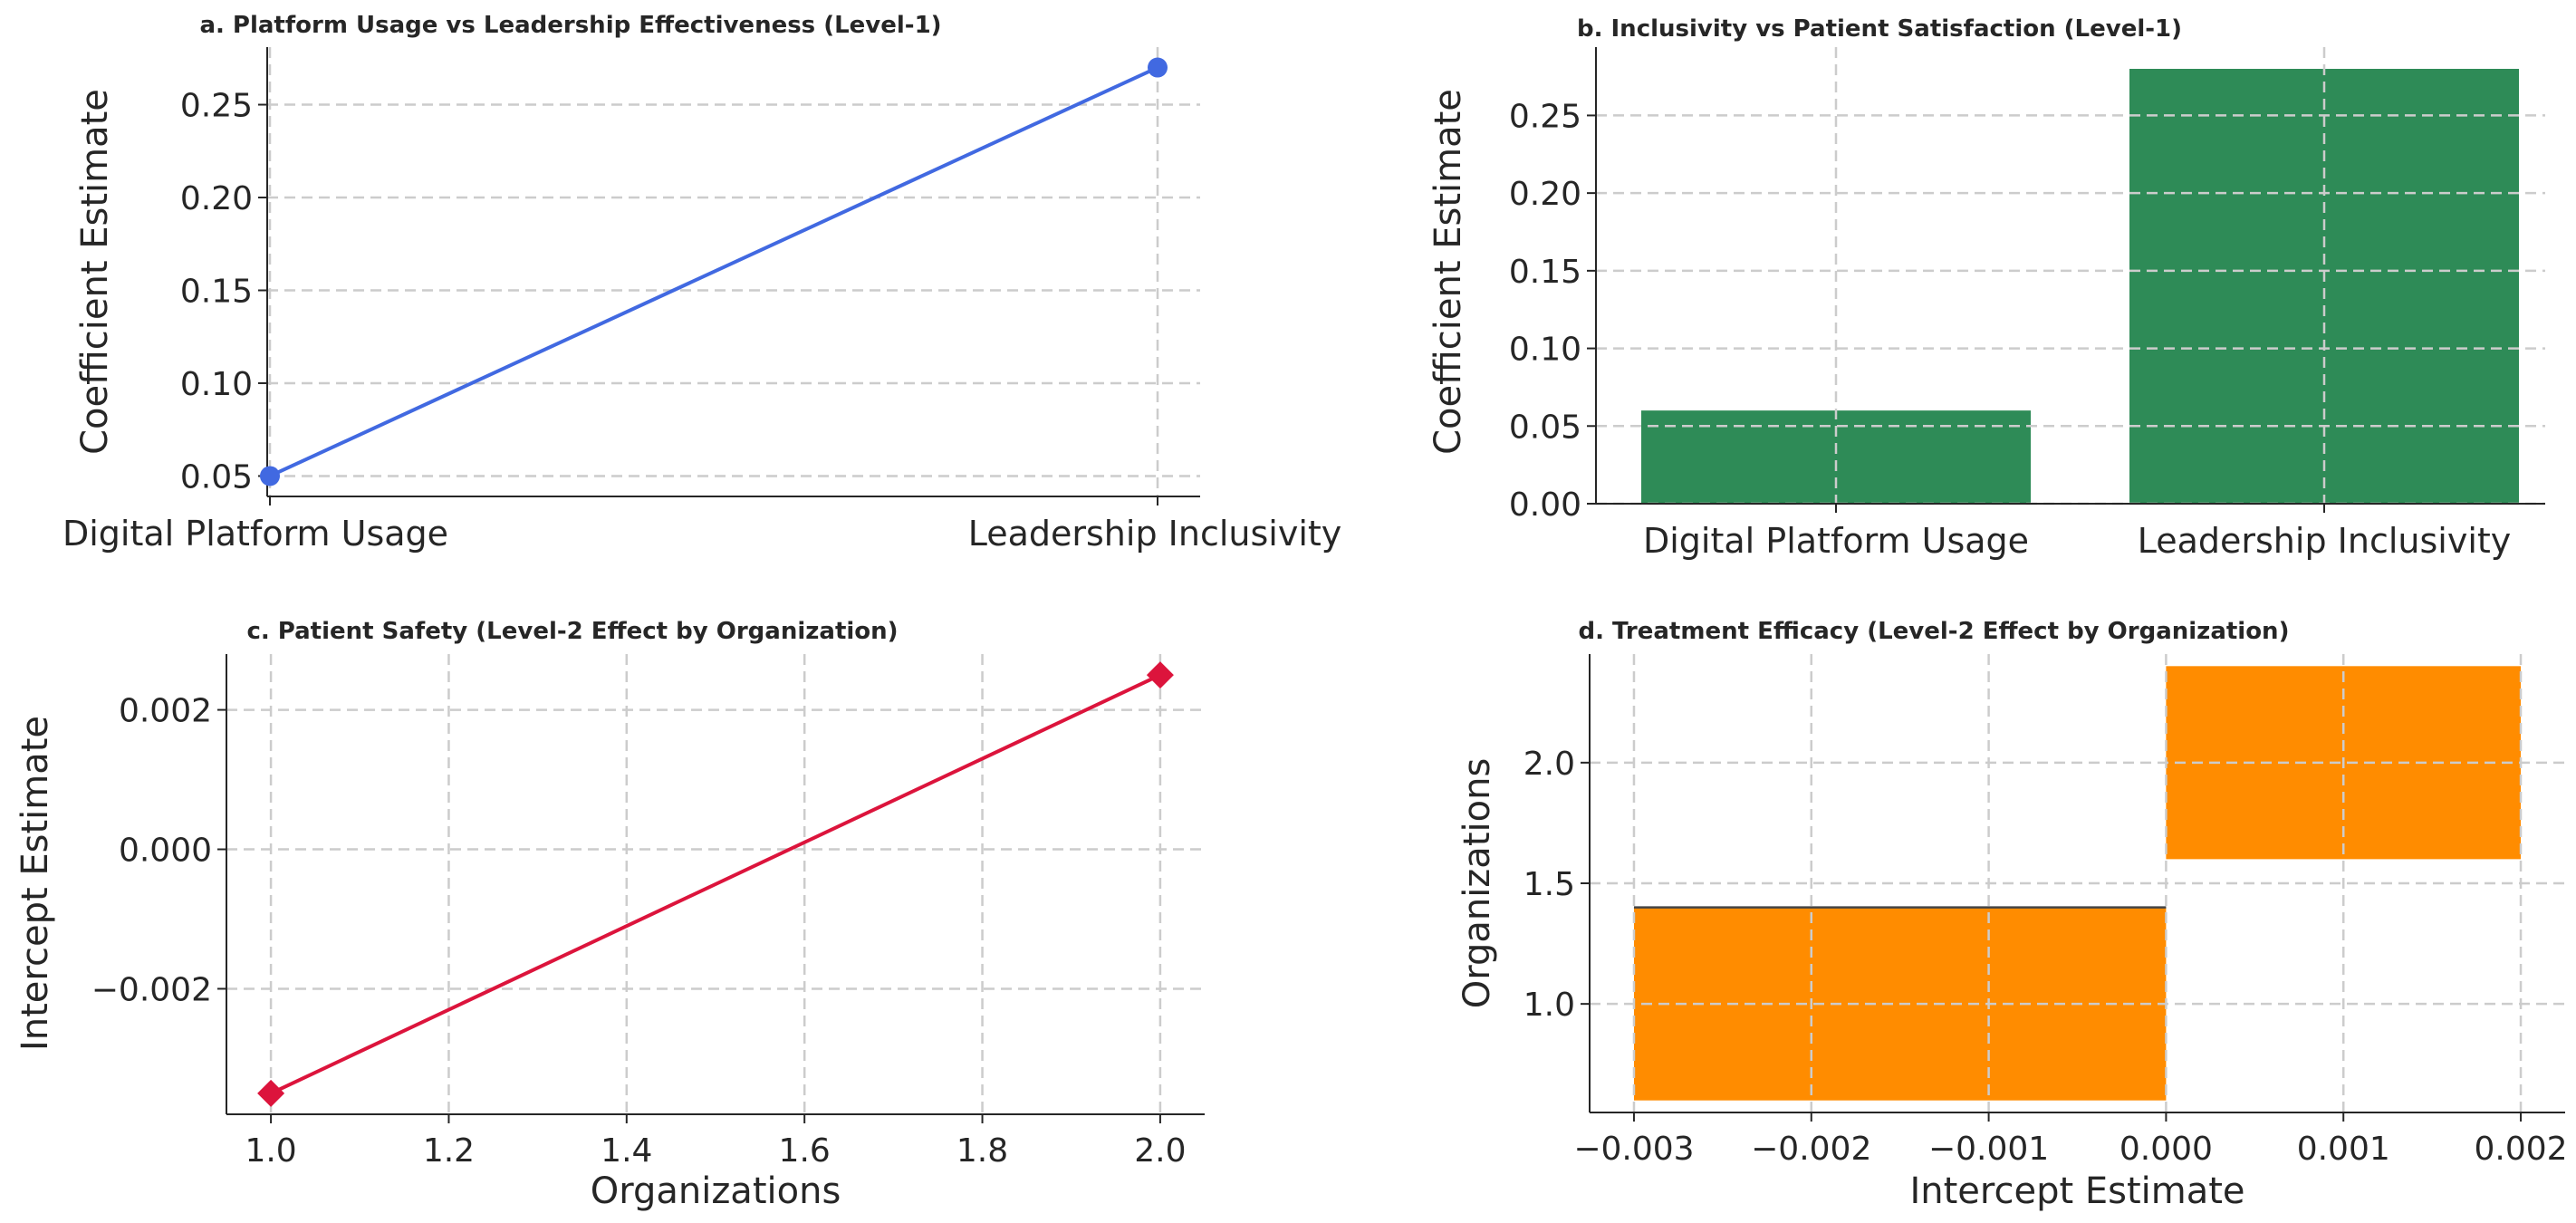 Image resolution: width=2576 pixels, height=1223 pixels. What do you see at coordinates (216, 477) in the screenshot?
I see `y-tick-0-label: 0.05` at bounding box center [216, 477].